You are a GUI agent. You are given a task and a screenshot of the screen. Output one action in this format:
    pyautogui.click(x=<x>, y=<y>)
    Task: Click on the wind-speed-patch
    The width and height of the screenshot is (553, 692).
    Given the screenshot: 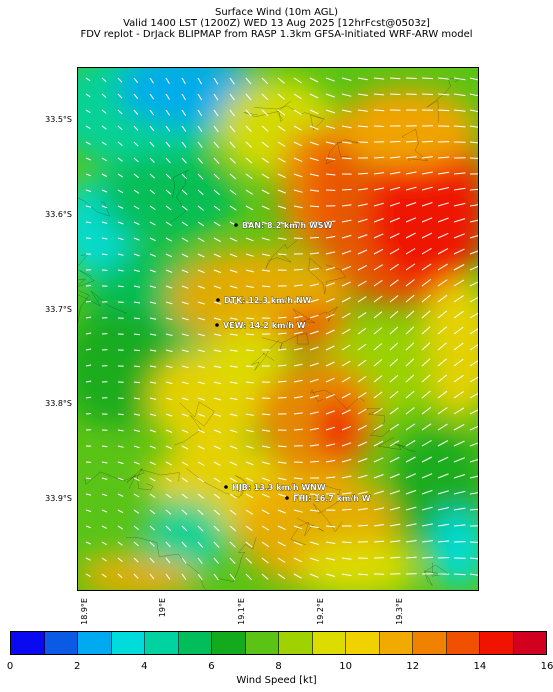 What is the action you would take?
    pyautogui.click(x=453, y=548)
    